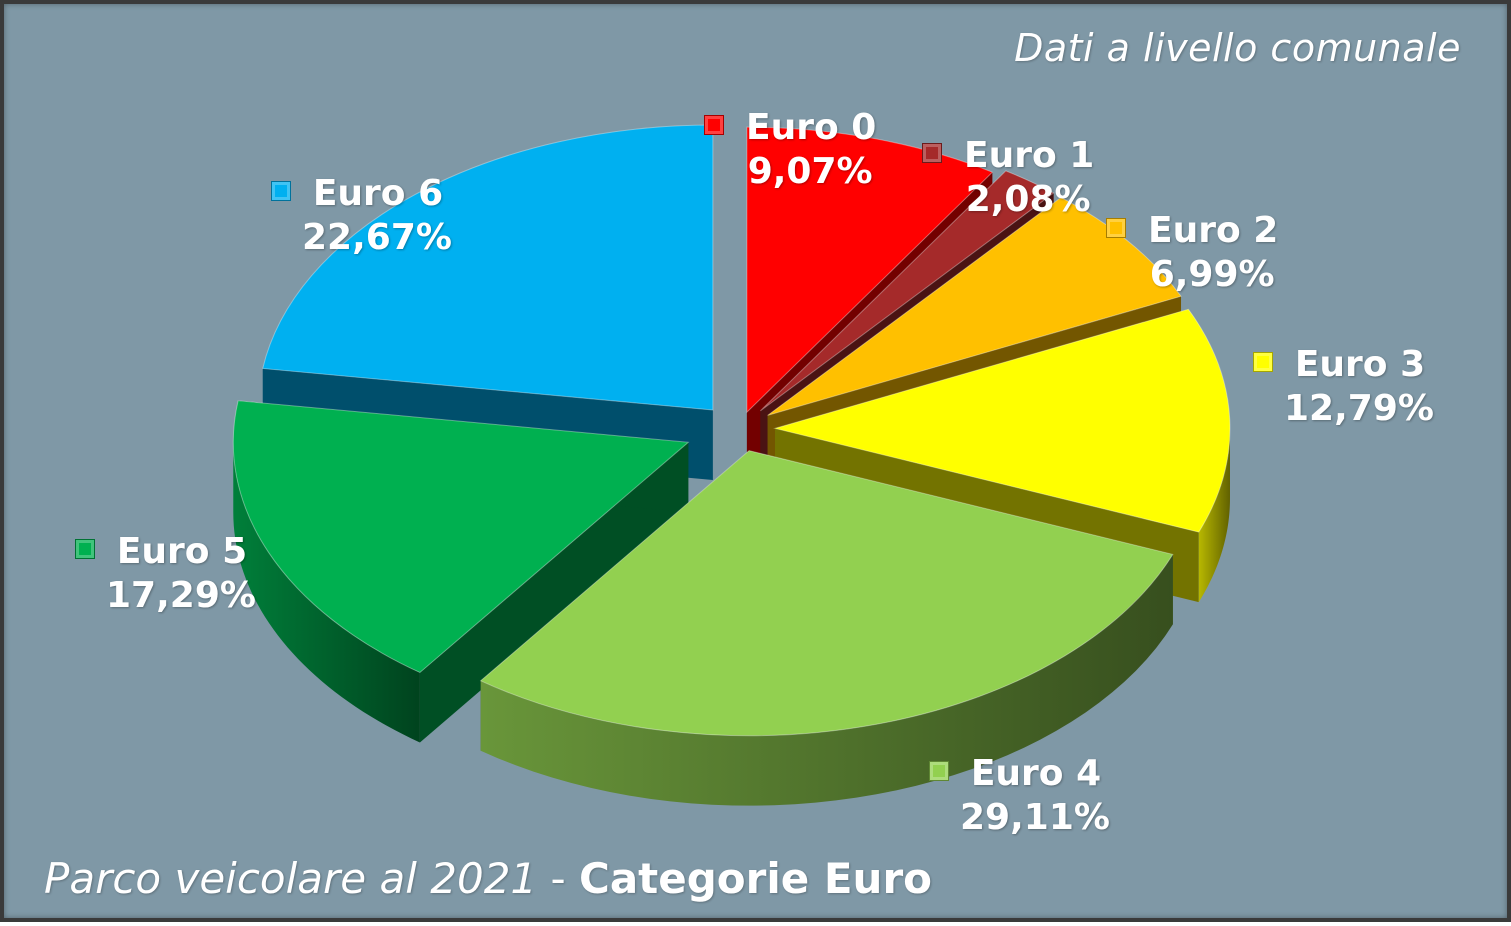 The width and height of the screenshot is (1511, 926). I want to click on category-label-euro-6: Euro 6, so click(378, 193).